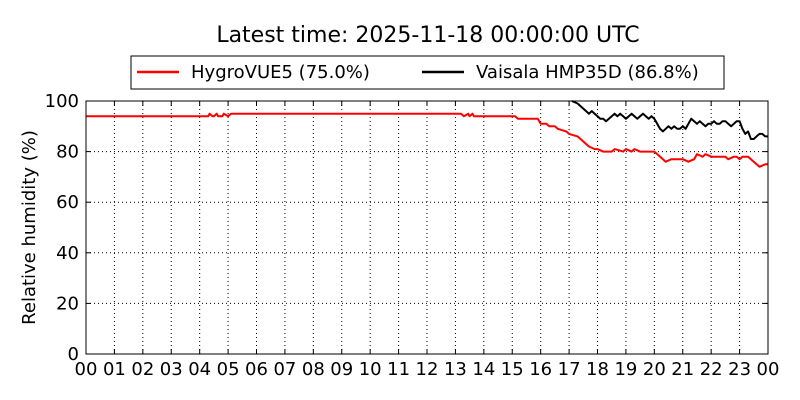  What do you see at coordinates (73, 354) in the screenshot?
I see `y-tick-label: 0` at bounding box center [73, 354].